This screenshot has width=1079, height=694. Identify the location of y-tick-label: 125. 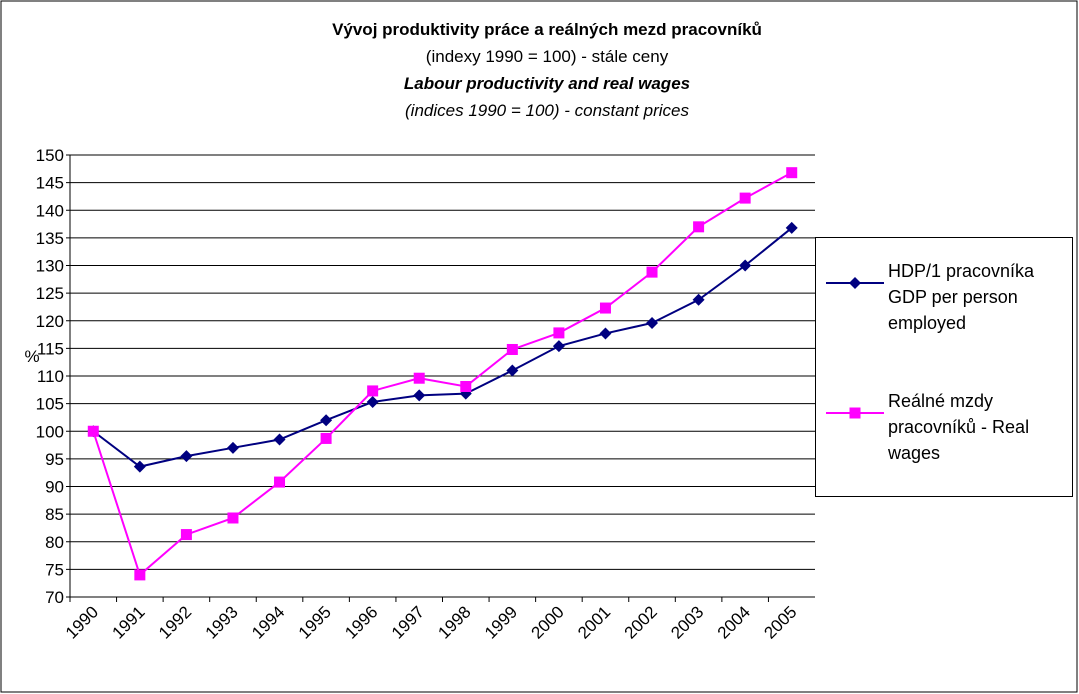
(50, 293).